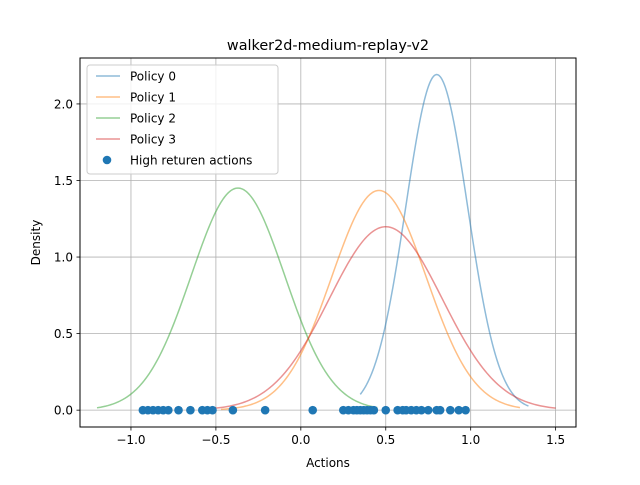 The height and width of the screenshot is (485, 640). Describe the element at coordinates (340, 437) in the screenshot. I see `x-axis-ticks: −1.0 −0.5 0.0 0.5 1.0 1.5` at that location.